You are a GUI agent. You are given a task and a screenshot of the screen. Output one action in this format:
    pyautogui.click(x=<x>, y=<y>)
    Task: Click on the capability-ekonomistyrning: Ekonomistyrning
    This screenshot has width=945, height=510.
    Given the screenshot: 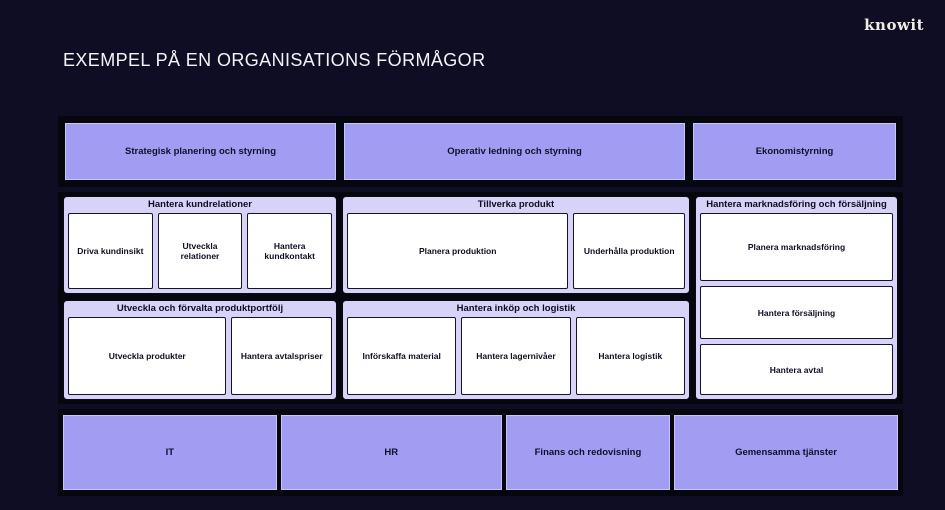 What is the action you would take?
    pyautogui.click(x=794, y=151)
    